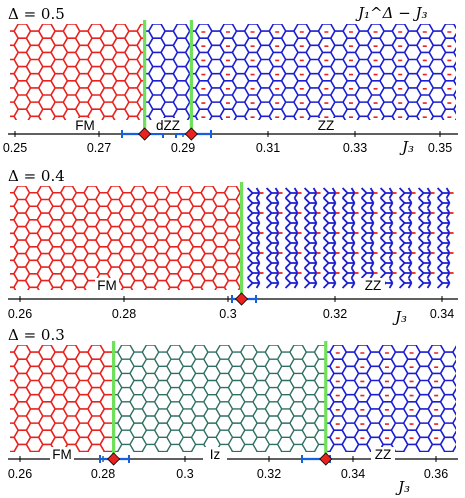 This screenshot has height=498, width=465. Describe the element at coordinates (268, 148) in the screenshot. I see `axis-tick-label: 0.31` at that location.